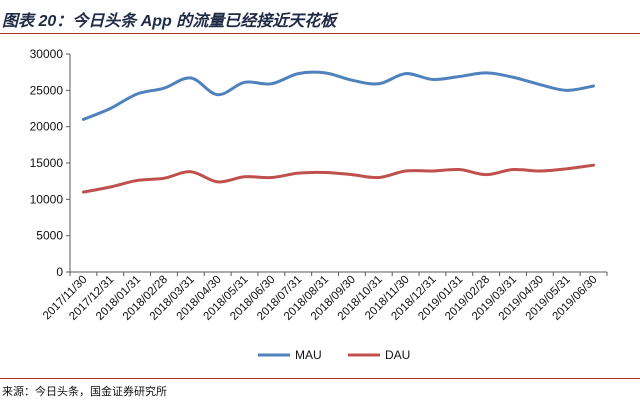  Describe the element at coordinates (84, 392) in the screenshot. I see `source-note: 来源：今日头条，国金证券研究所` at that location.